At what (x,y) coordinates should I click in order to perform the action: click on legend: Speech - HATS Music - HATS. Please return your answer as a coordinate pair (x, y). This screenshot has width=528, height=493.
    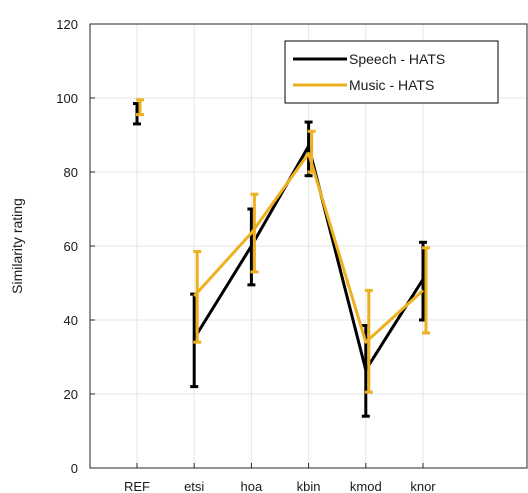
    Looking at the image, I should click on (391, 72).